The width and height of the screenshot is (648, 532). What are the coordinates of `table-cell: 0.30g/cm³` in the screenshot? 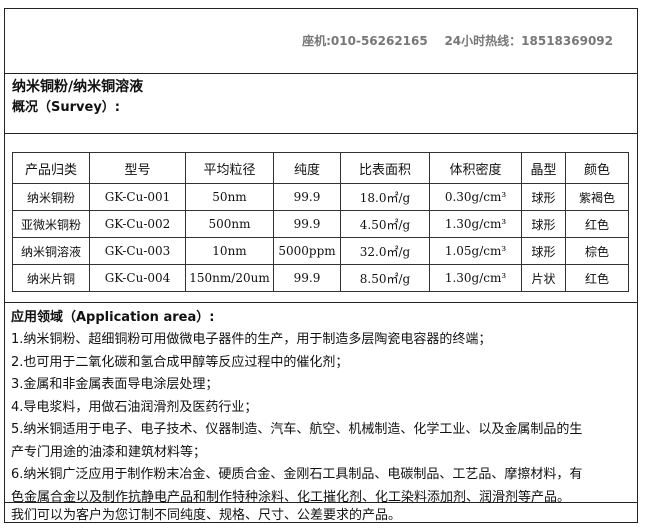 It's located at (475, 197).